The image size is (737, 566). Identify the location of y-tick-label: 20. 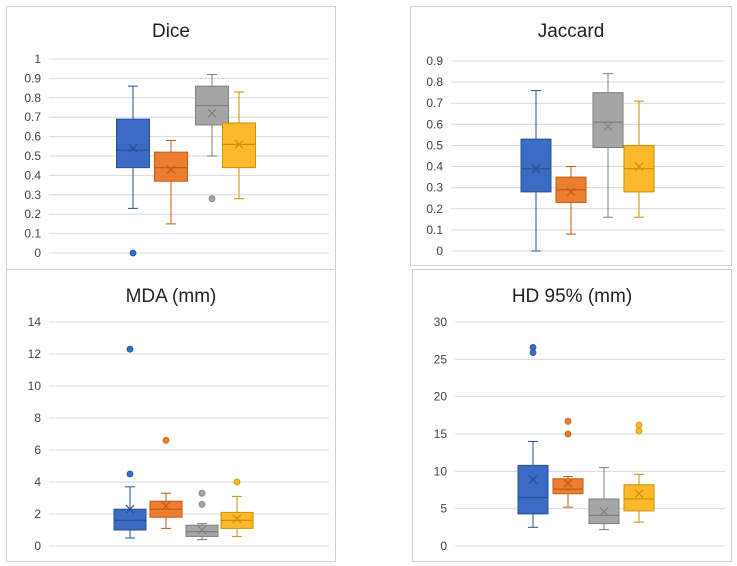
(441, 397).